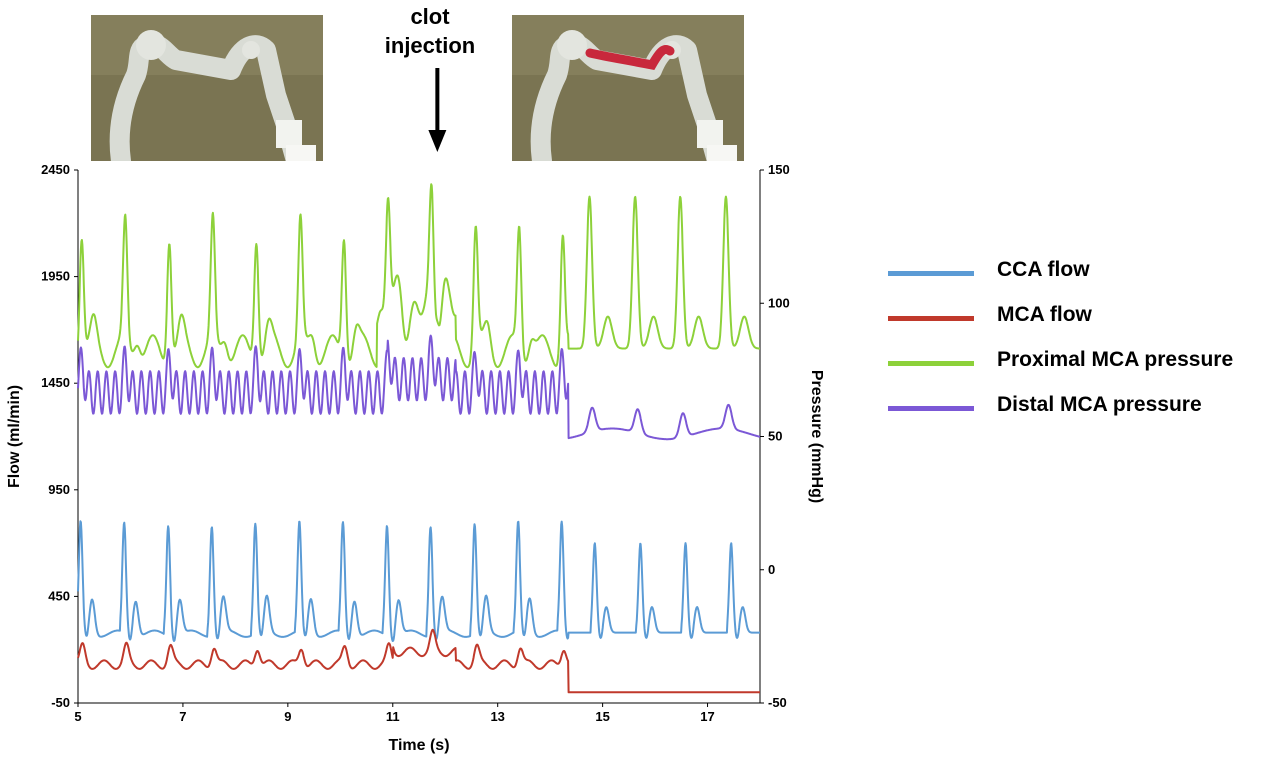 The height and width of the screenshot is (759, 1280). I want to click on series-line-cca-flow, so click(419, 581).